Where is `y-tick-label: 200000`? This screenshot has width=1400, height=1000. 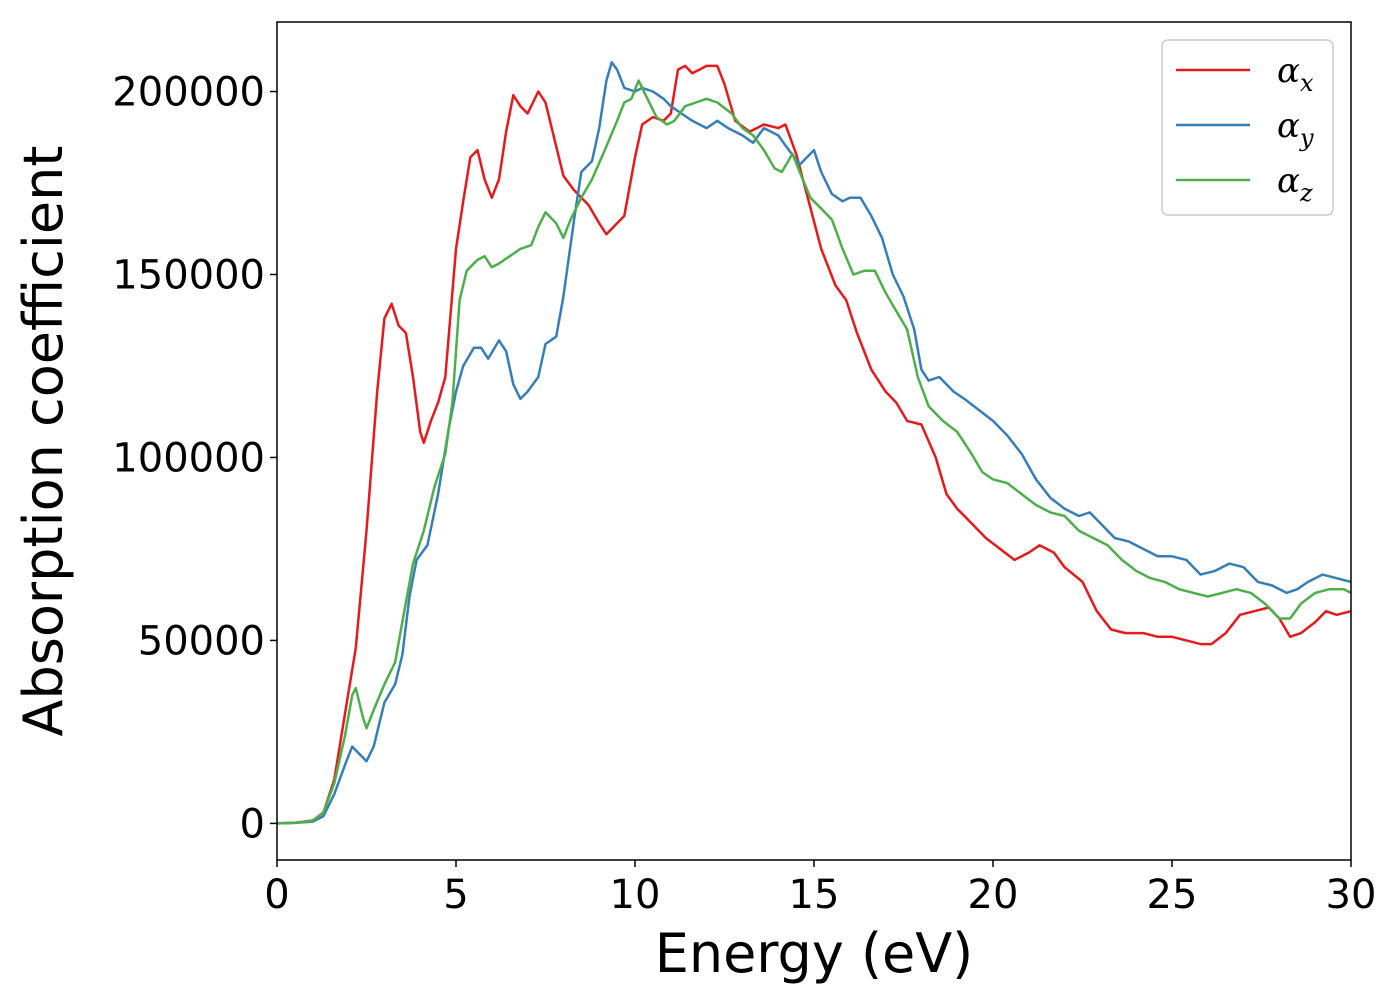
y-tick-label: 200000 is located at coordinates (188, 93).